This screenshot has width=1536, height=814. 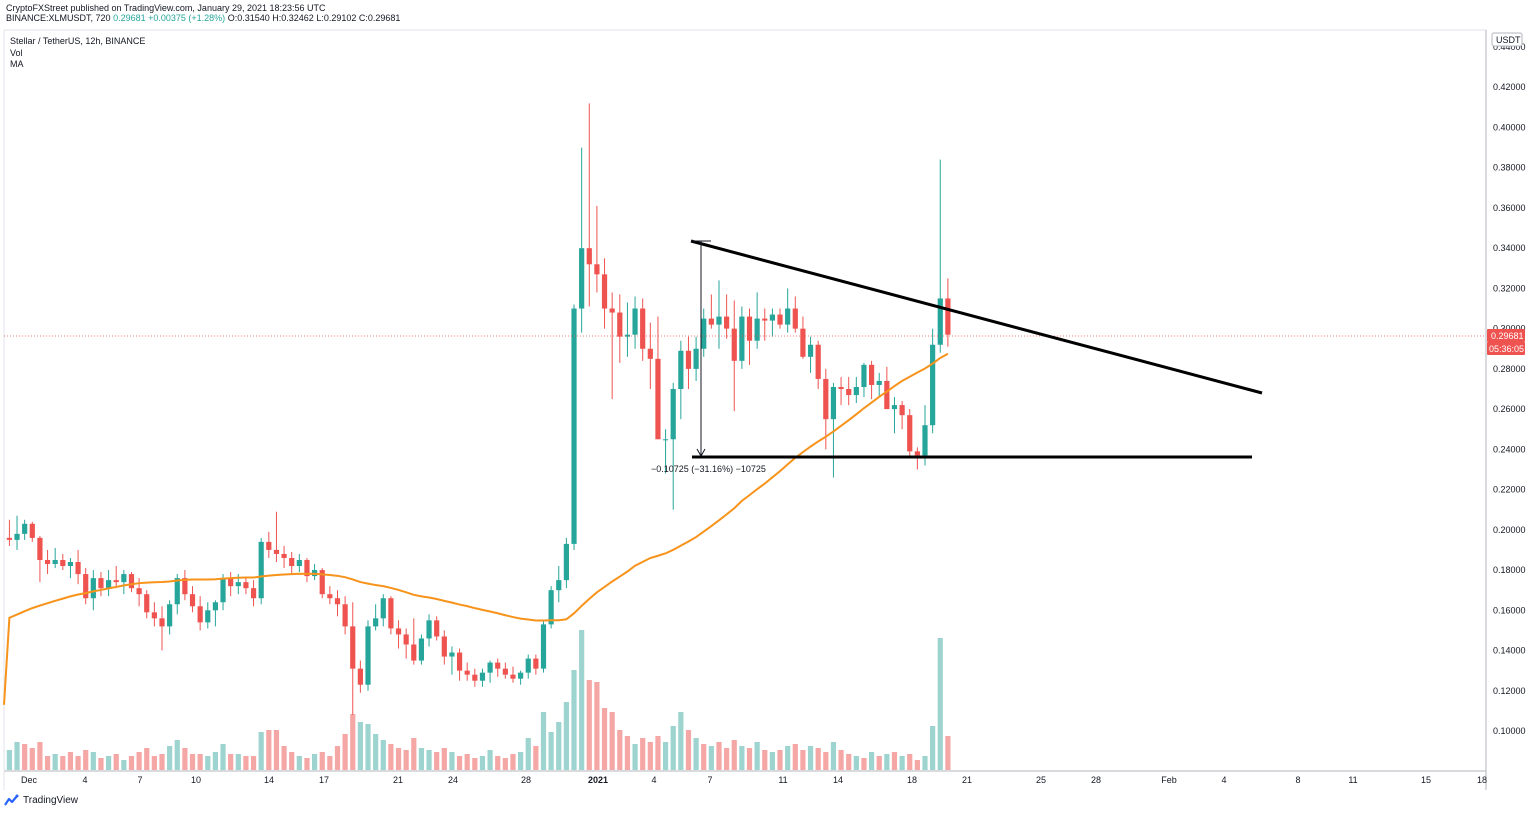 I want to click on high-value: H:0.32462, so click(x=293, y=18).